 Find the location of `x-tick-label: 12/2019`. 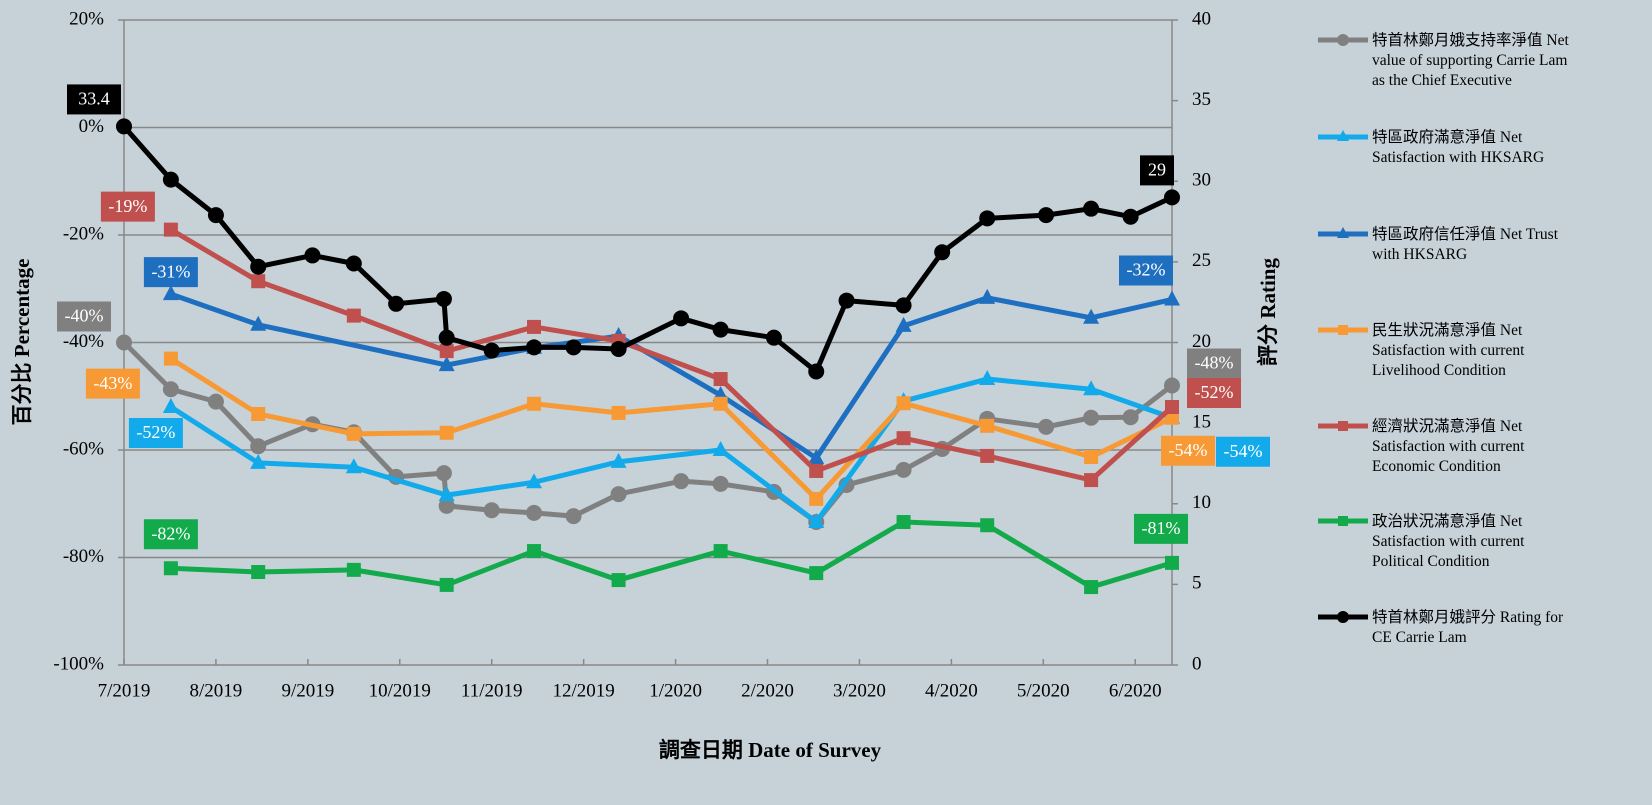

x-tick-label: 12/2019 is located at coordinates (584, 690).